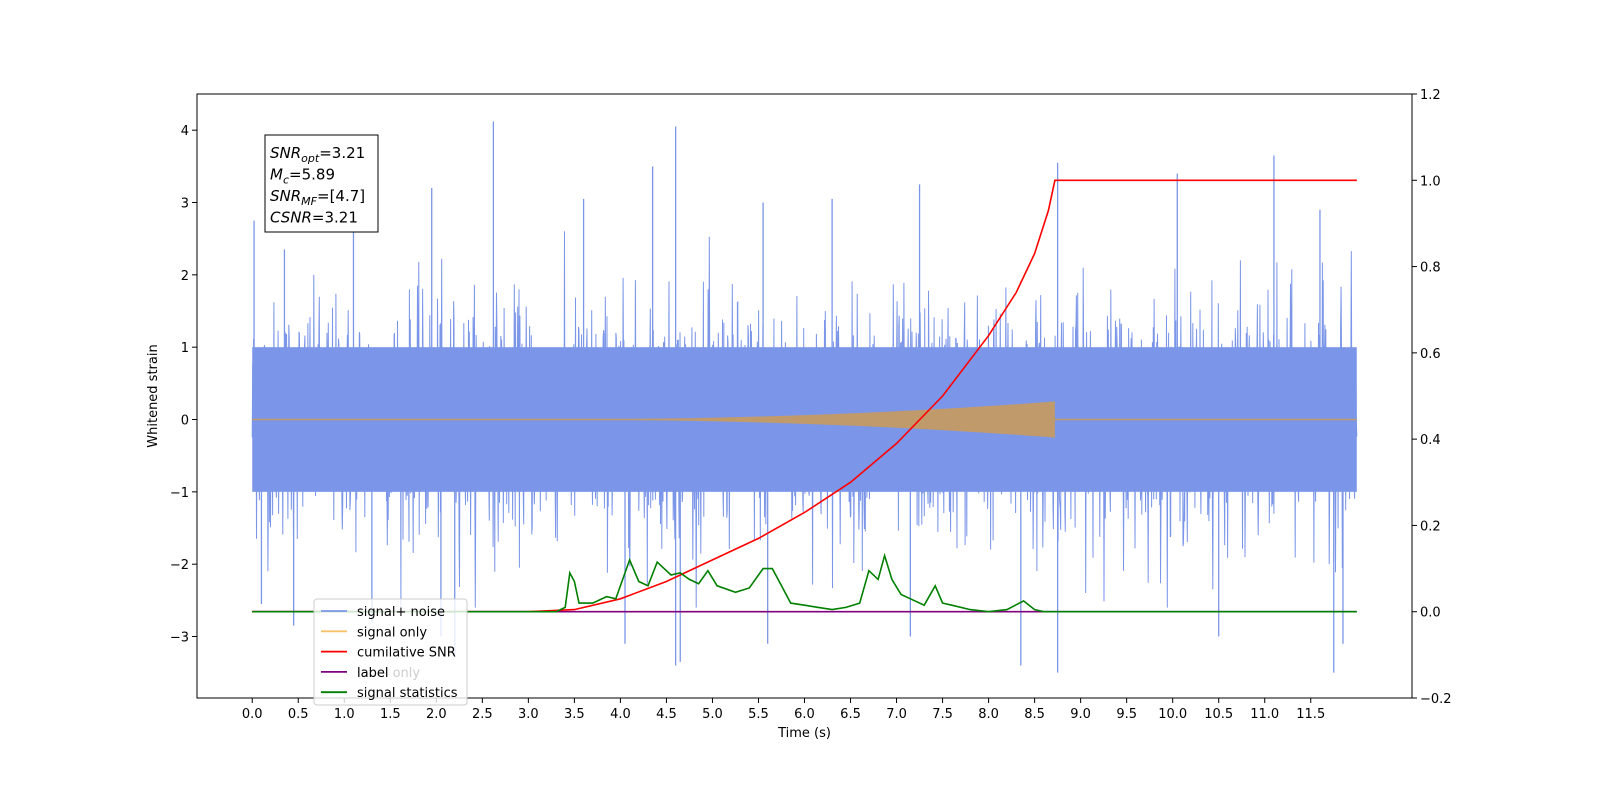 The width and height of the screenshot is (1600, 800). Describe the element at coordinates (1172, 714) in the screenshot. I see `x-tick-label: 10.0` at that location.